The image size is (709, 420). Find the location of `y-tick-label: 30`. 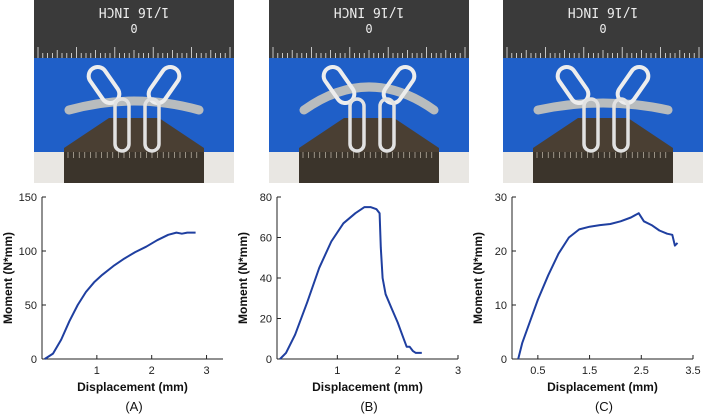

y-tick-label: 30 is located at coordinates (501, 198).